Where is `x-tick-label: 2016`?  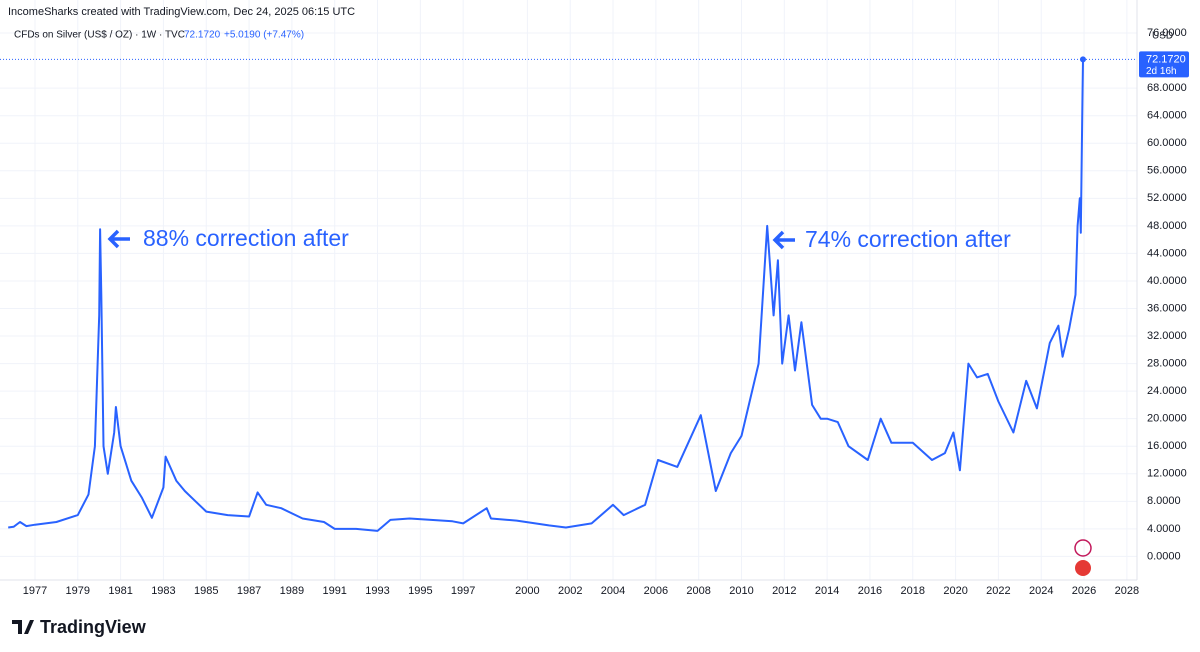
x-tick-label: 2016 is located at coordinates (870, 591).